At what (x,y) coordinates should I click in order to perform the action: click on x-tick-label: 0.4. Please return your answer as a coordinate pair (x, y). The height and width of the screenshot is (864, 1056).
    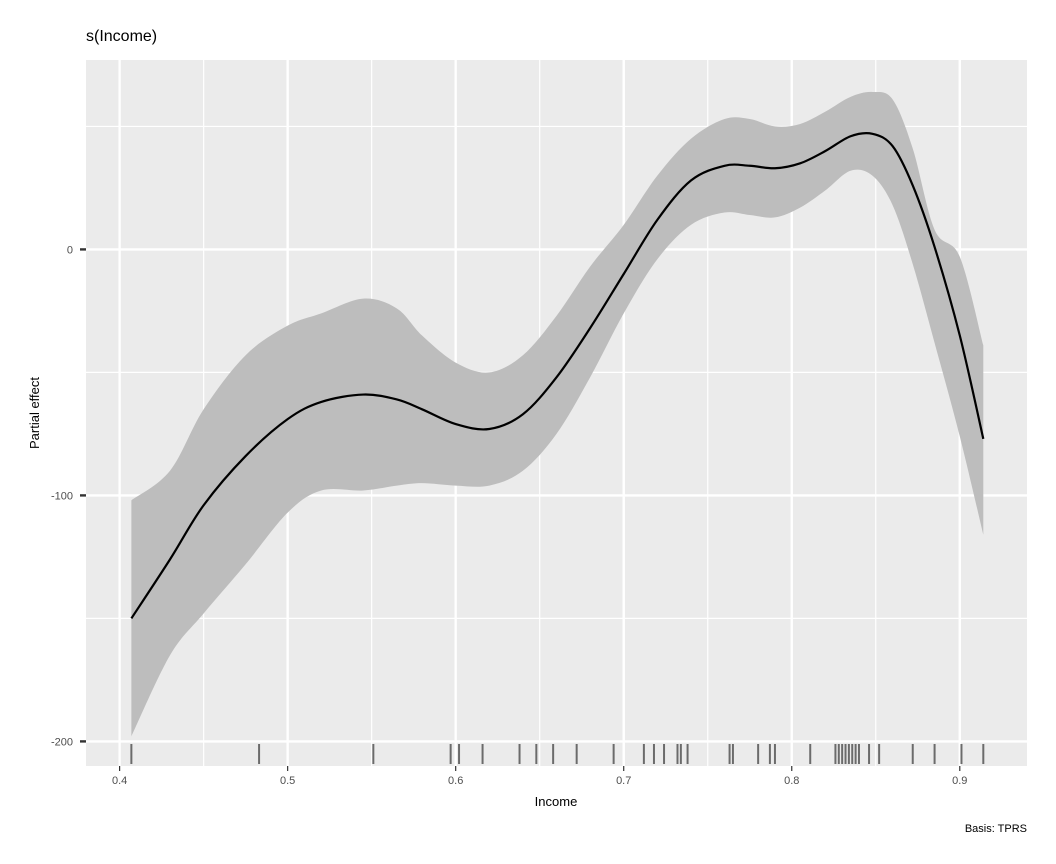
    Looking at the image, I should click on (119, 781).